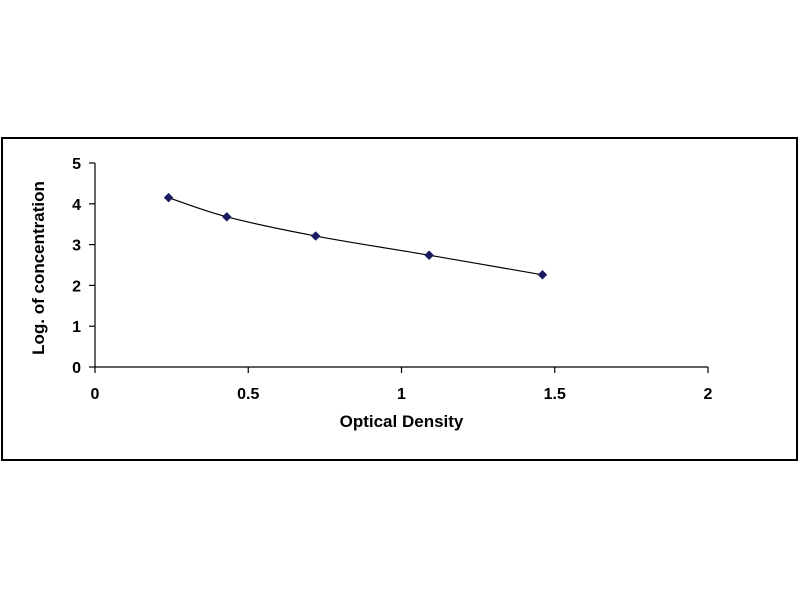  I want to click on x-tick-label: 0, so click(95, 394).